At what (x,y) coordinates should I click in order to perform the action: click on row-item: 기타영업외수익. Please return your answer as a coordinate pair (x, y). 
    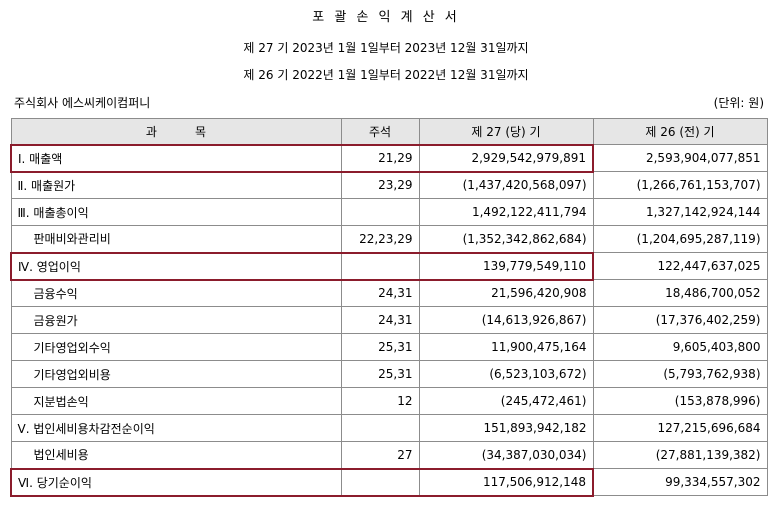
    Looking at the image, I should click on (176, 347).